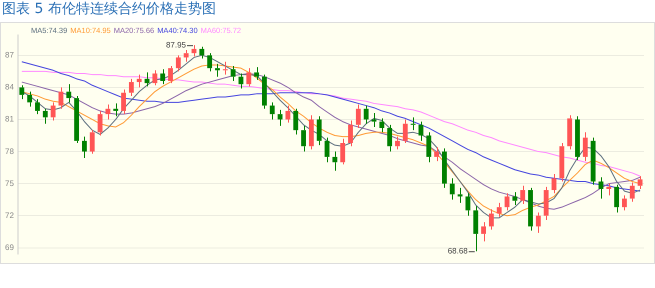 The height and width of the screenshot is (288, 655). Describe the element at coordinates (9, 247) in the screenshot. I see `y-tick-label: 69` at that location.